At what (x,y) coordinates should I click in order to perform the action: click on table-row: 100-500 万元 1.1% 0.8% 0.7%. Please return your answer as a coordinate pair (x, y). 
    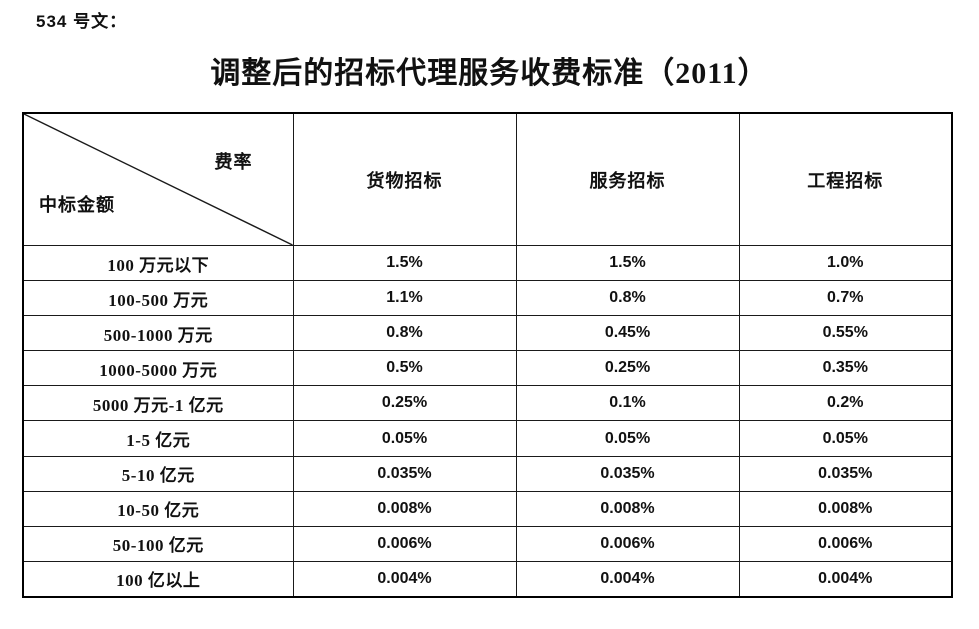
    Looking at the image, I should click on (487, 298).